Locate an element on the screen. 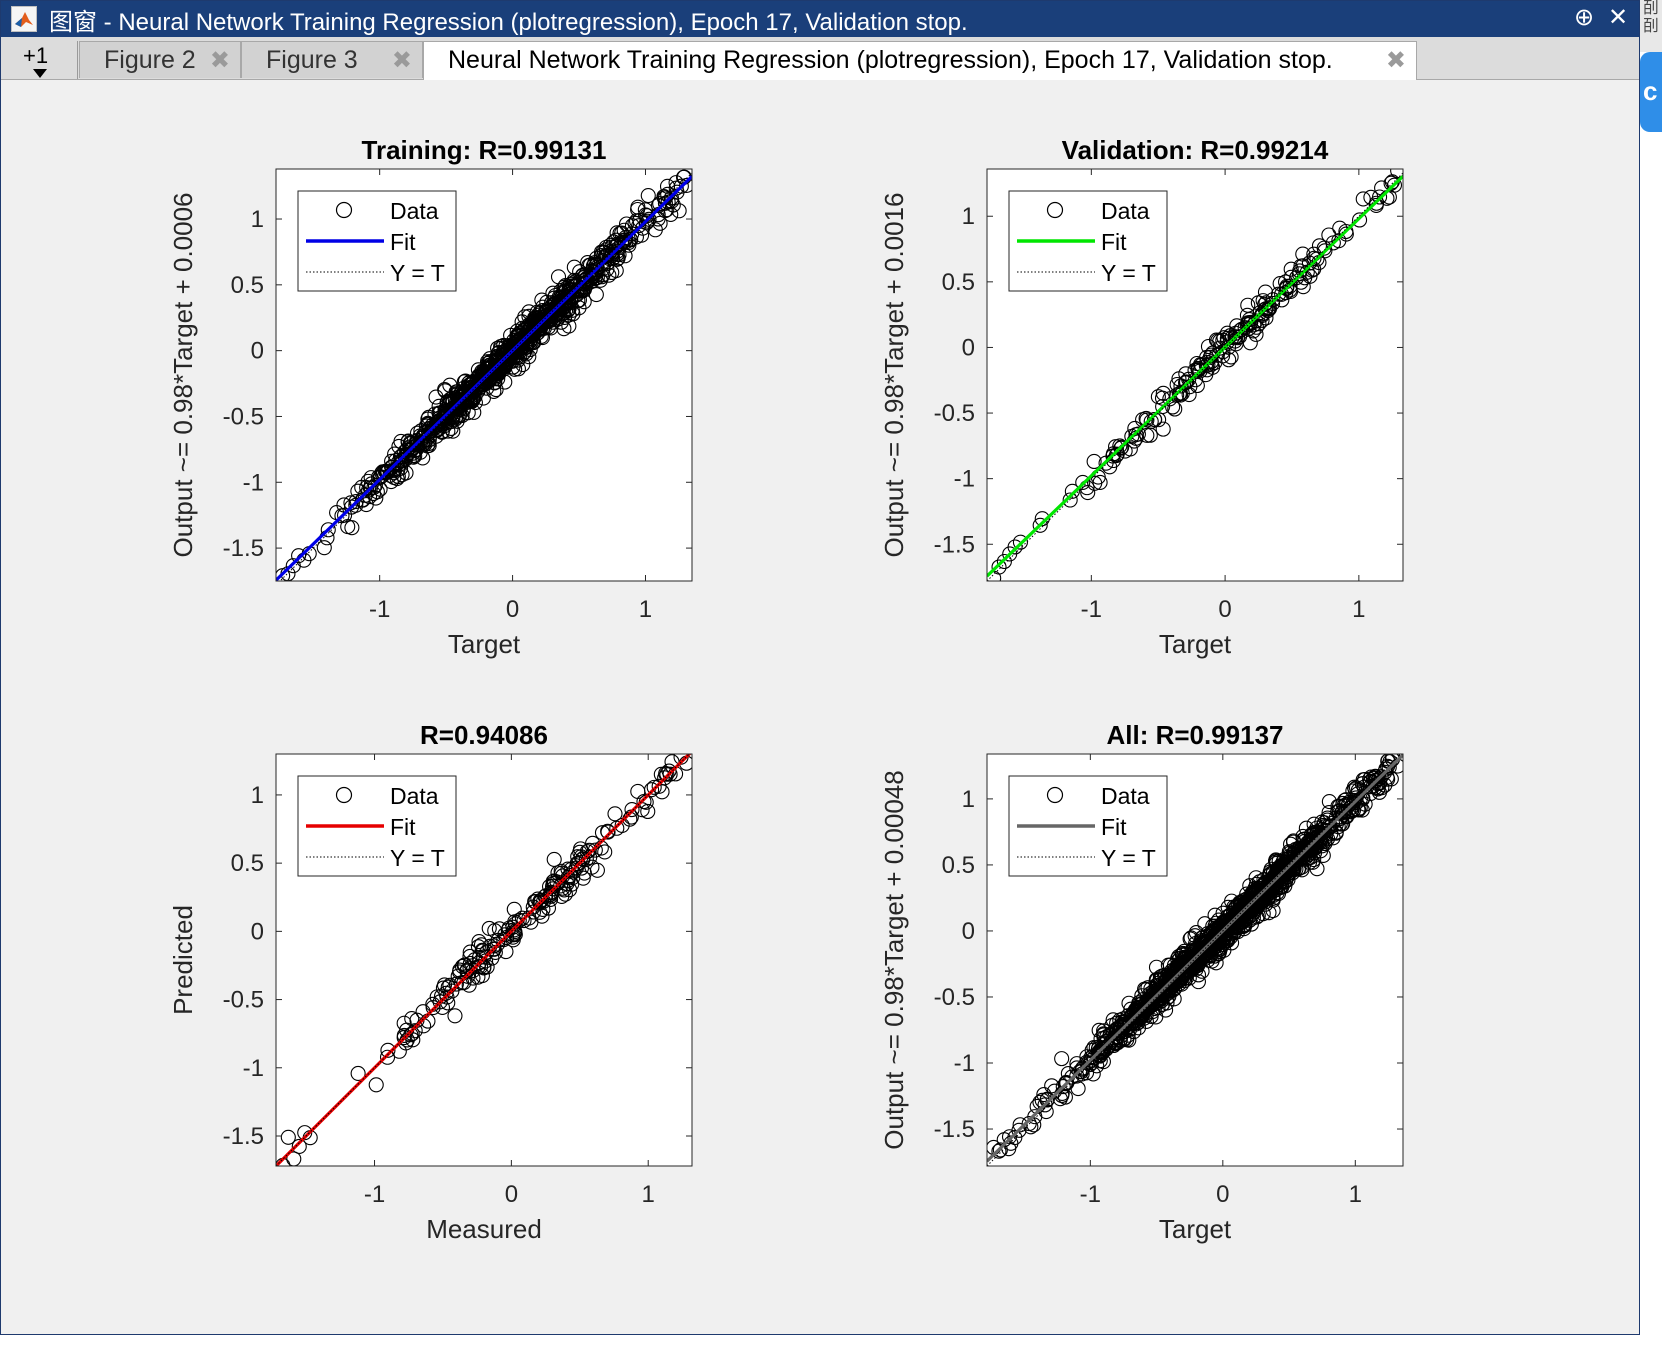 The width and height of the screenshot is (1662, 1345). identity-line is located at coordinates (485, 376).